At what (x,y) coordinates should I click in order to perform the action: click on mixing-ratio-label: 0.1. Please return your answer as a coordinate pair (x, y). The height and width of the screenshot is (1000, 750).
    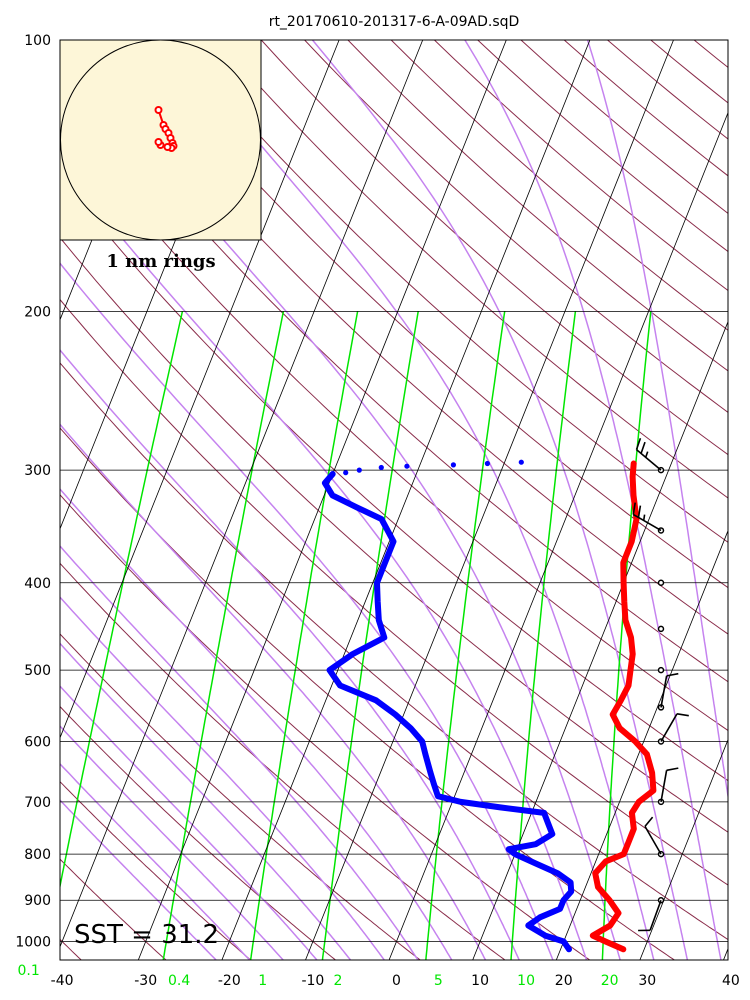
    Looking at the image, I should click on (29, 971).